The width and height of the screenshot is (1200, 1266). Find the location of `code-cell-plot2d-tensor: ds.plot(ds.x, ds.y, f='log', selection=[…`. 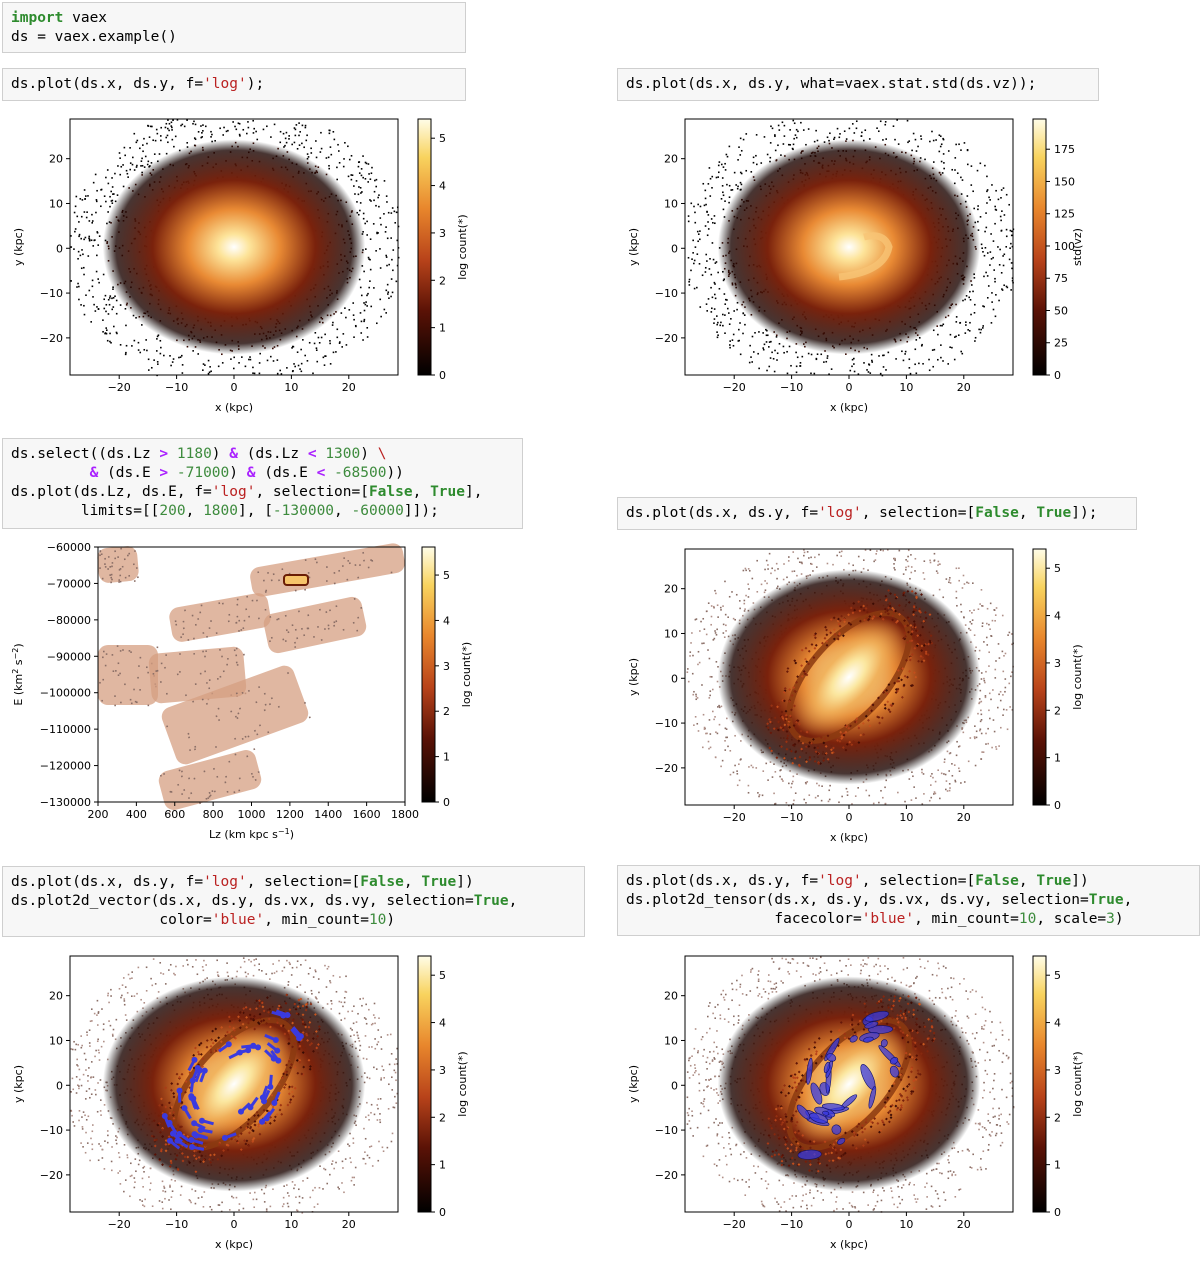

code-cell-plot2d-tensor: ds.plot(ds.x, ds.y, f='log', selection=[… is located at coordinates (908, 900).